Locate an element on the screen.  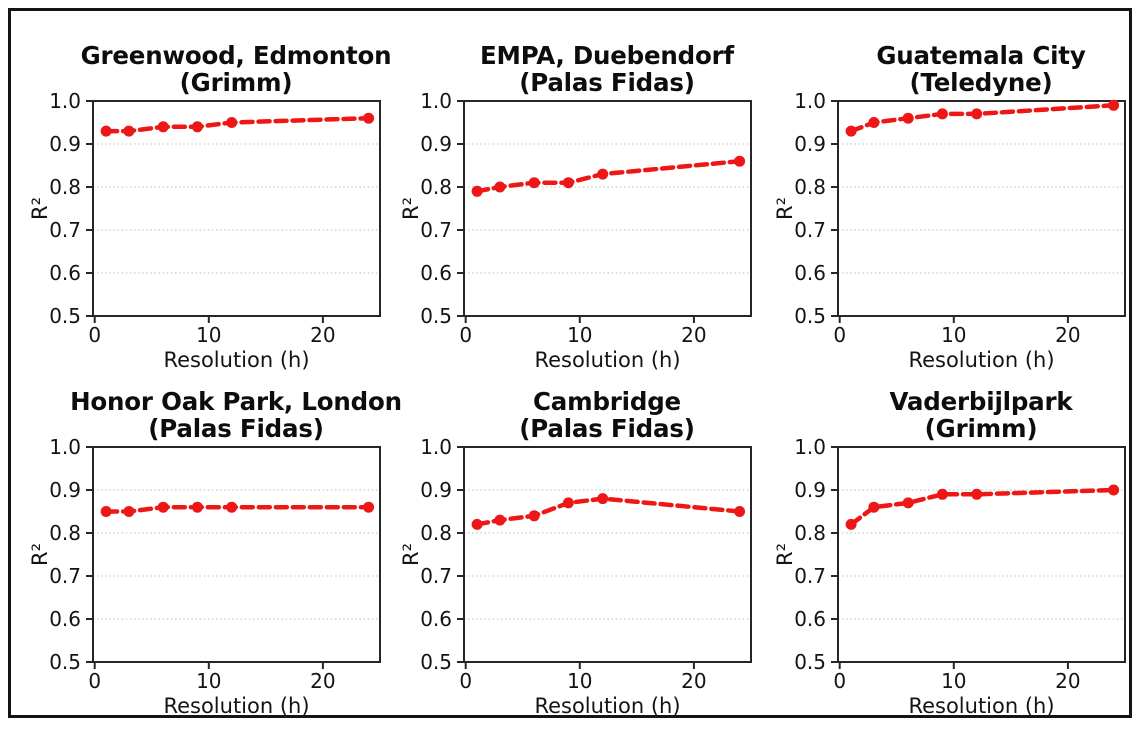
chart-title-line1: Cambridge is located at coordinates (607, 401).